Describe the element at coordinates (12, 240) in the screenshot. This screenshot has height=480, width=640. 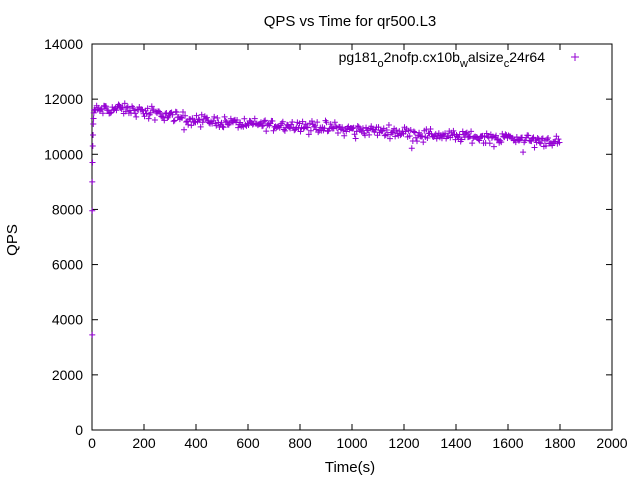
I see `y-axis-label: QPS` at that location.